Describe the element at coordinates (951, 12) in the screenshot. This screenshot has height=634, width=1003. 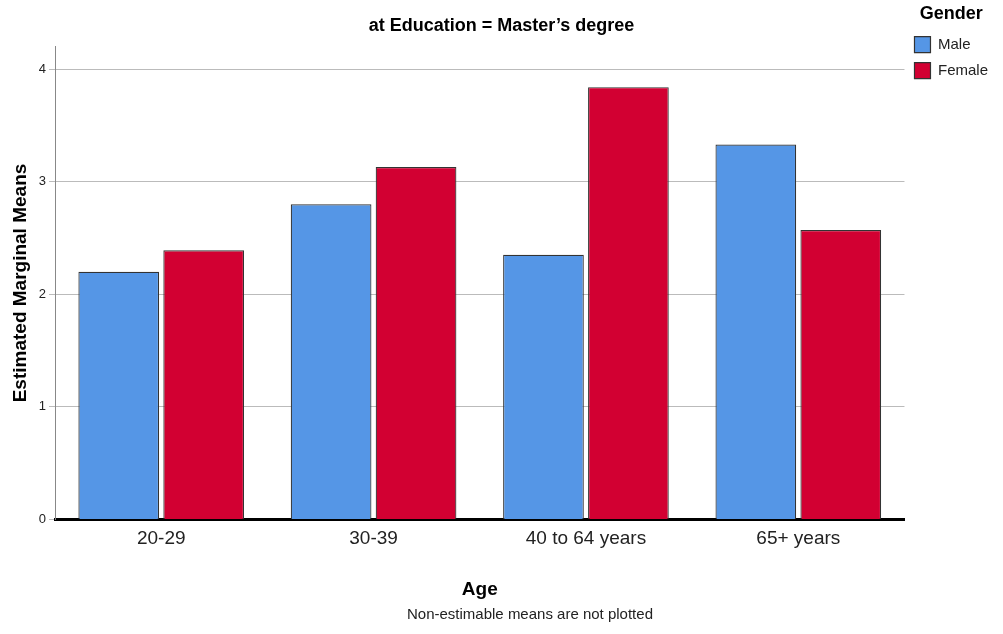
I see `legend-title: Gender` at that location.